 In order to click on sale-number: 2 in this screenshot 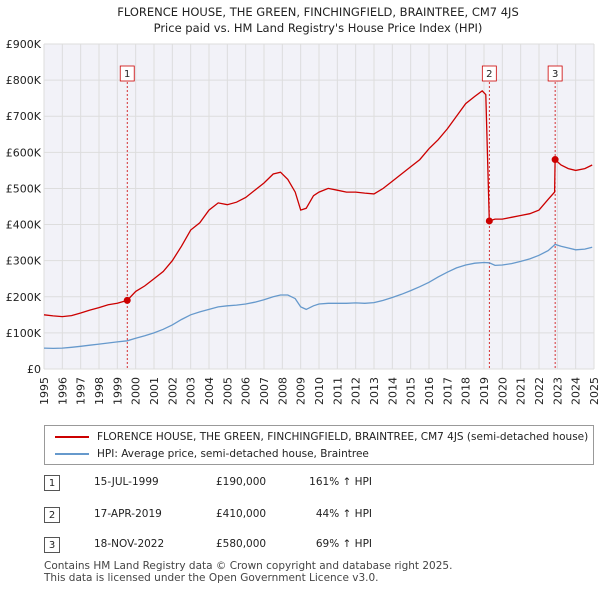, I will do `click(52, 515)`.